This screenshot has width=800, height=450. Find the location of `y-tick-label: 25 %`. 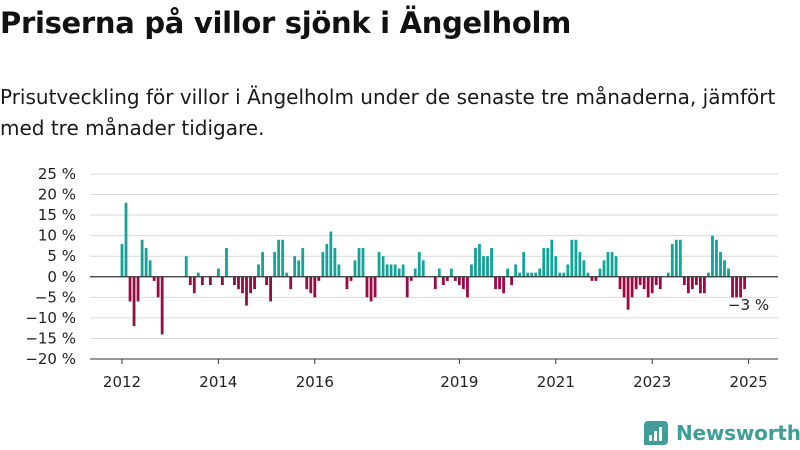

y-tick-label: 25 % is located at coordinates (57, 174).